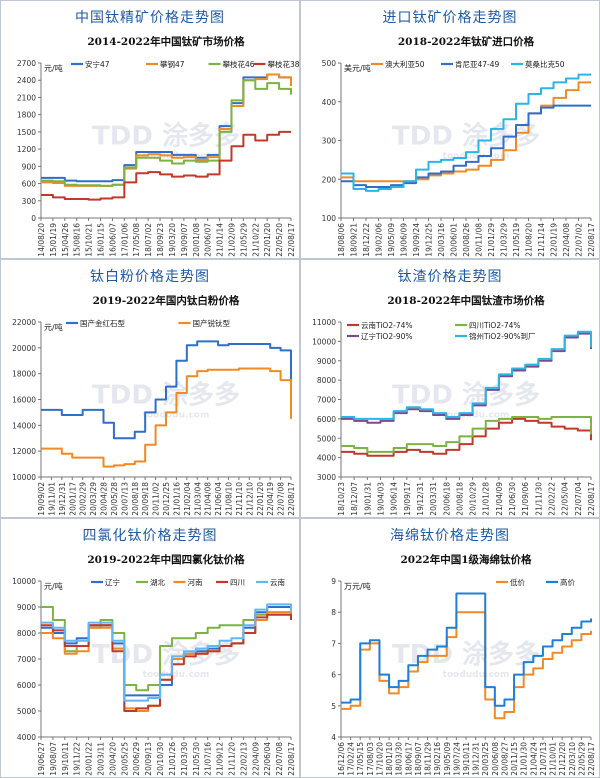 The height and width of the screenshot is (778, 600). I want to click on x-tick-label: 20/08/26, so click(466, 240).